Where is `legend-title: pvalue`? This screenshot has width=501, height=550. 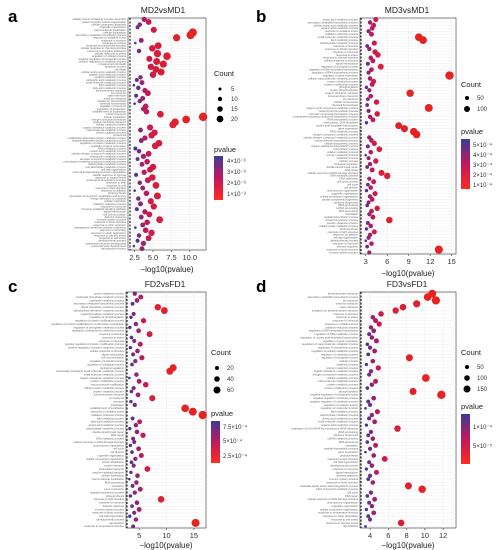
legend-title: pvalue is located at coordinates (225, 149).